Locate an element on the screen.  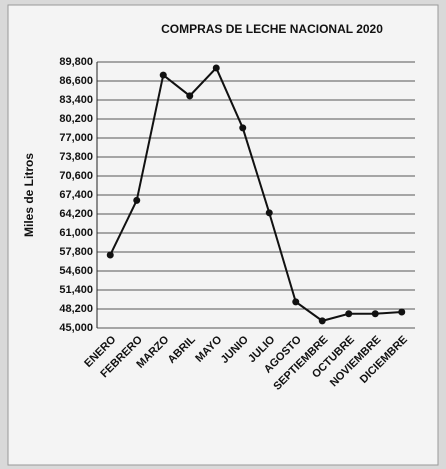
y-tick-label: 54,600 is located at coordinates (76, 271).